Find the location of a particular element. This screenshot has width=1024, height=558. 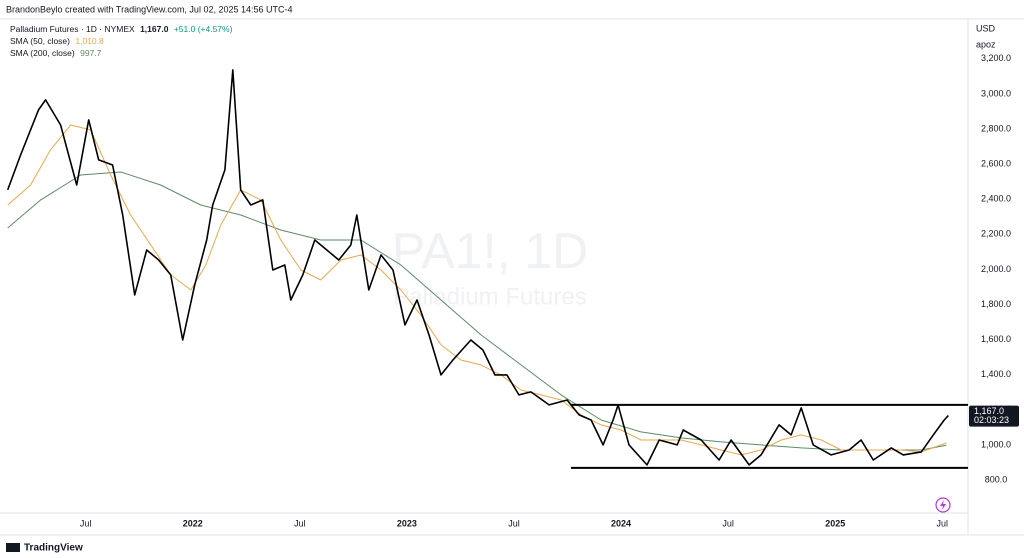

y-tick-label: 1,800.0 is located at coordinates (996, 304).